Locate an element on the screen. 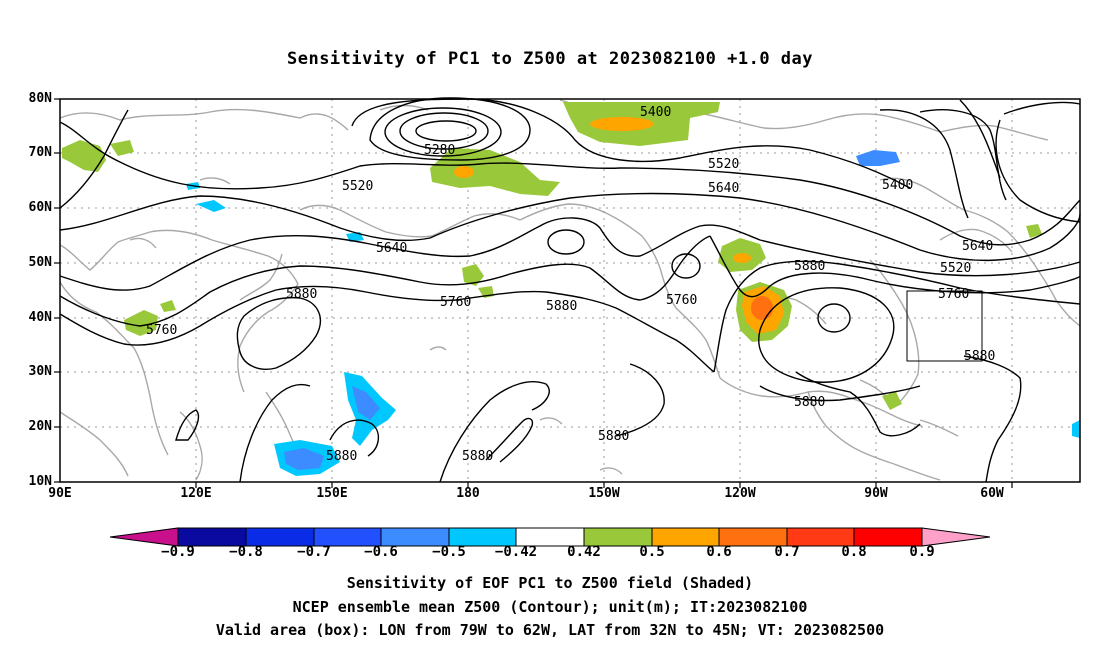 The image size is (1100, 650). x-axis-label: 90W is located at coordinates (876, 493).